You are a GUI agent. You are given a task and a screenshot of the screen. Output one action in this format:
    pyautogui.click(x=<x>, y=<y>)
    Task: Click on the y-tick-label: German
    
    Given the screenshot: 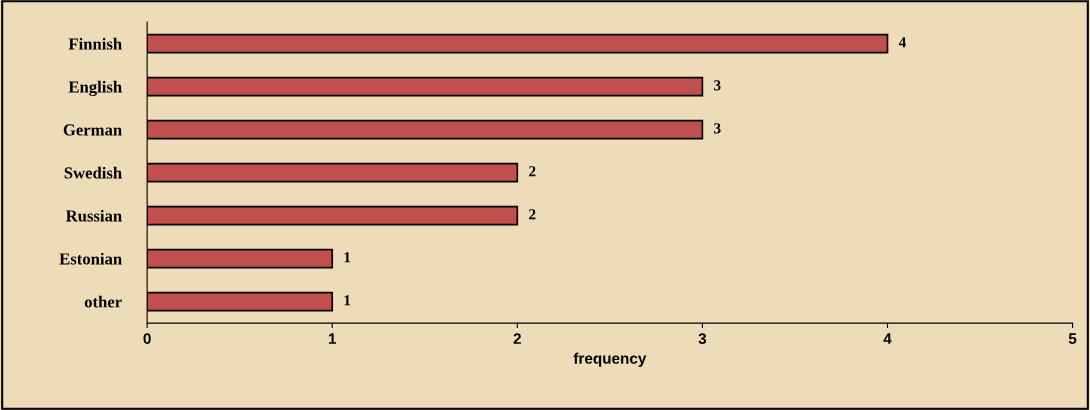 What is the action you would take?
    pyautogui.click(x=92, y=130)
    